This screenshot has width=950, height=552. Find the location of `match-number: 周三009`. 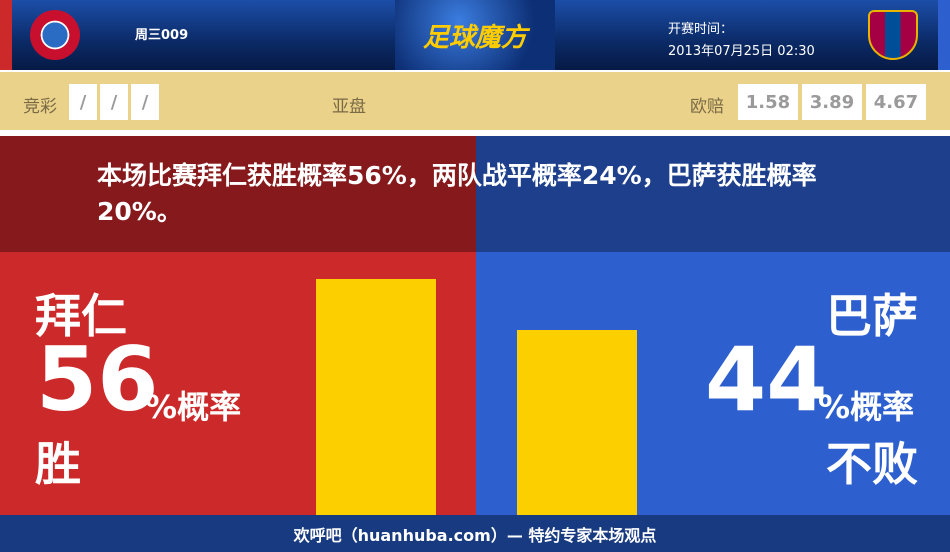

match-number: 周三009 is located at coordinates (162, 35).